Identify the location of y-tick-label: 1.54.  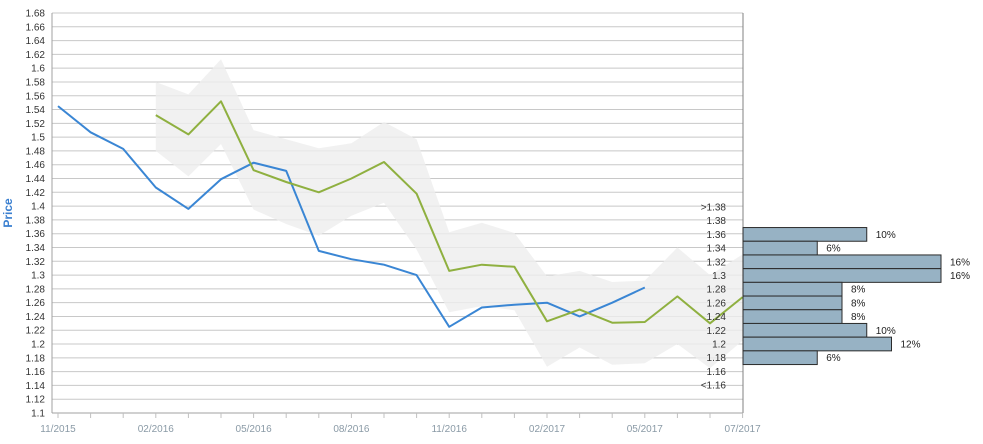
(36, 110).